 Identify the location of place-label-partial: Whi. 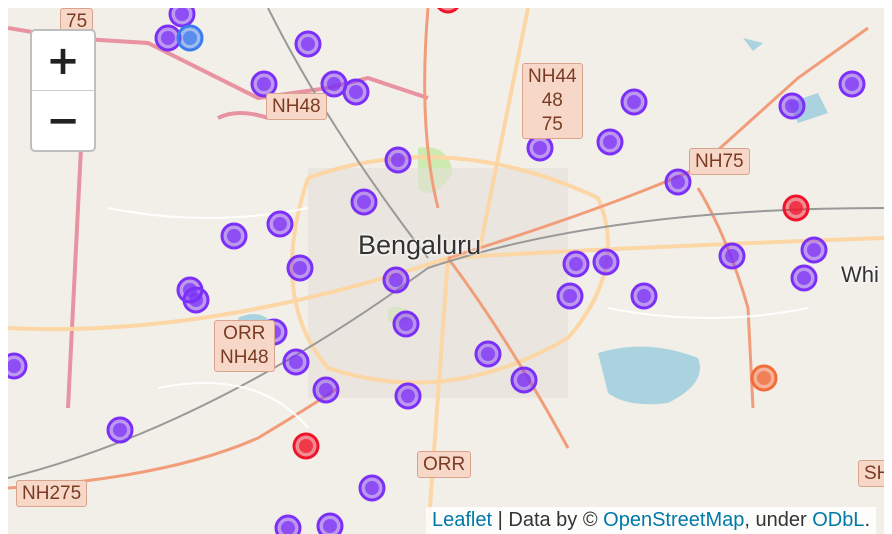
(860, 274).